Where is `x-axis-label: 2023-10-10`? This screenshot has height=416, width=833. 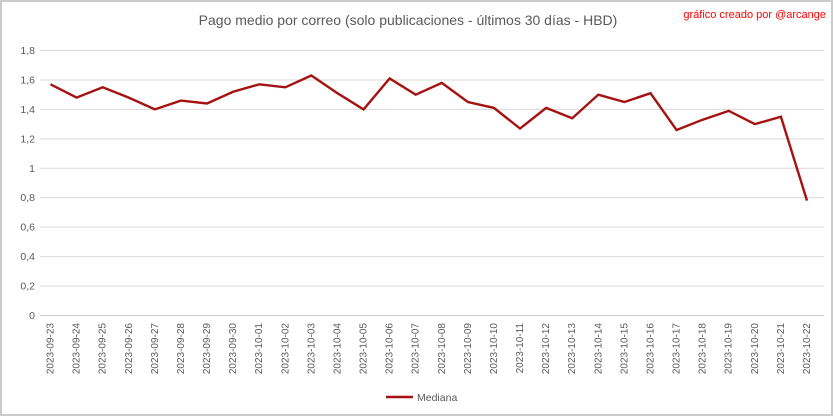 x-axis-label: 2023-10-10 is located at coordinates (494, 349).